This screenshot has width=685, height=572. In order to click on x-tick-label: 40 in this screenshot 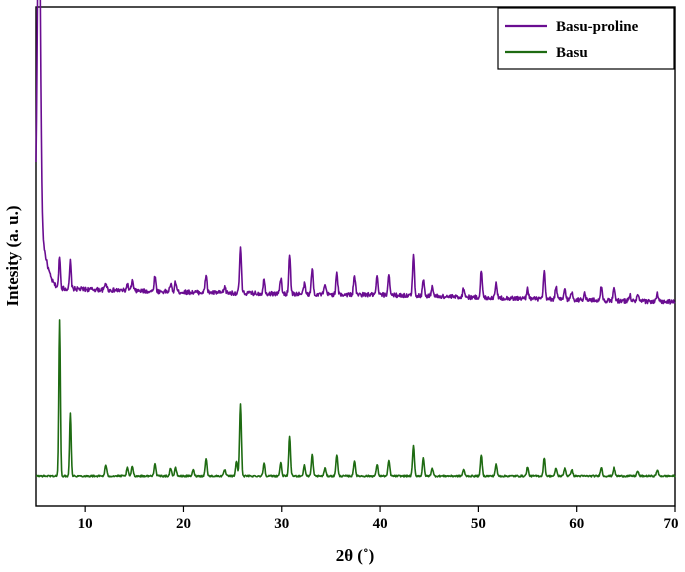, I will do `click(380, 524)`.